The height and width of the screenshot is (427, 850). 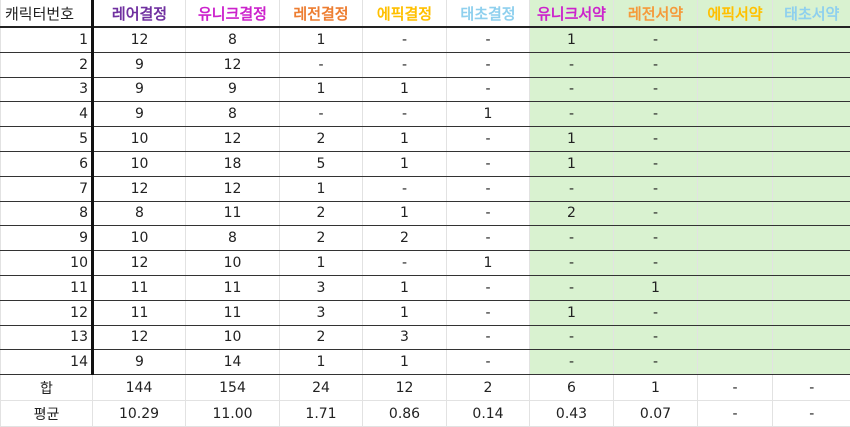 What do you see at coordinates (47, 114) in the screenshot?
I see `cell-character-number: 4` at bounding box center [47, 114].